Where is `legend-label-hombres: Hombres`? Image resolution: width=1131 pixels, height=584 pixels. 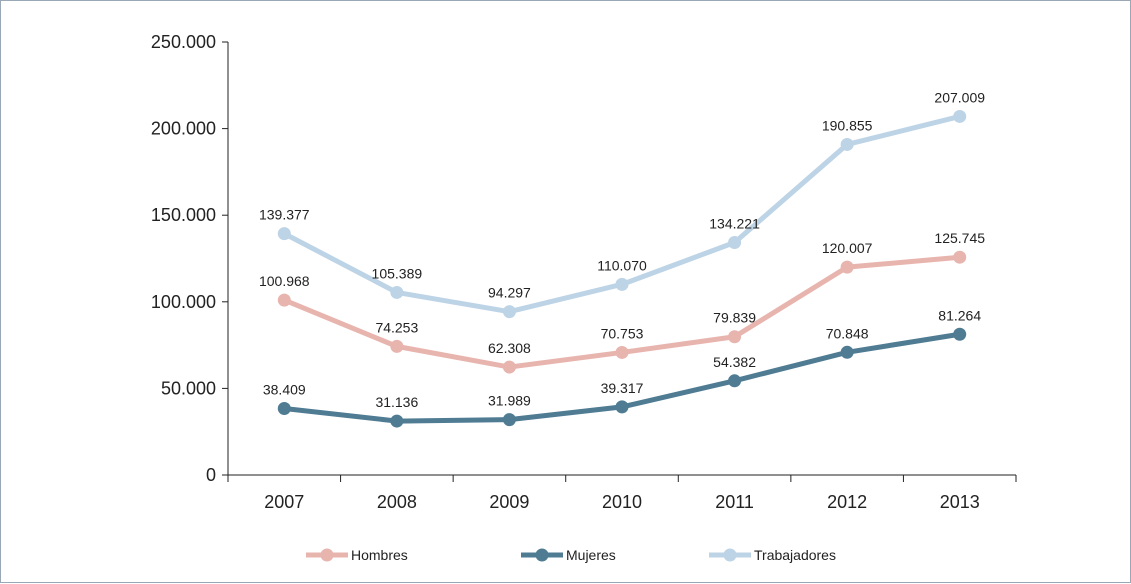
legend-label-hombres: Hombres is located at coordinates (379, 555).